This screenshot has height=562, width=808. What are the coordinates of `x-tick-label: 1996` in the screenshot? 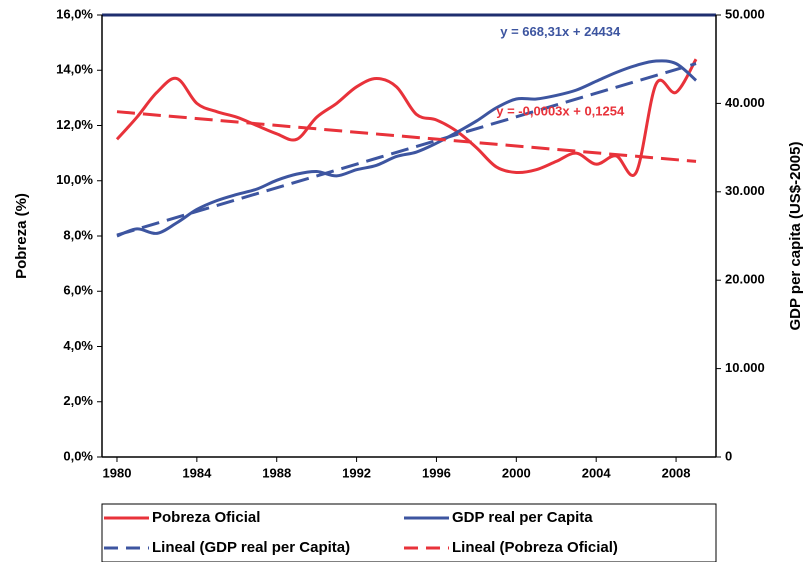 It's located at (436, 472).